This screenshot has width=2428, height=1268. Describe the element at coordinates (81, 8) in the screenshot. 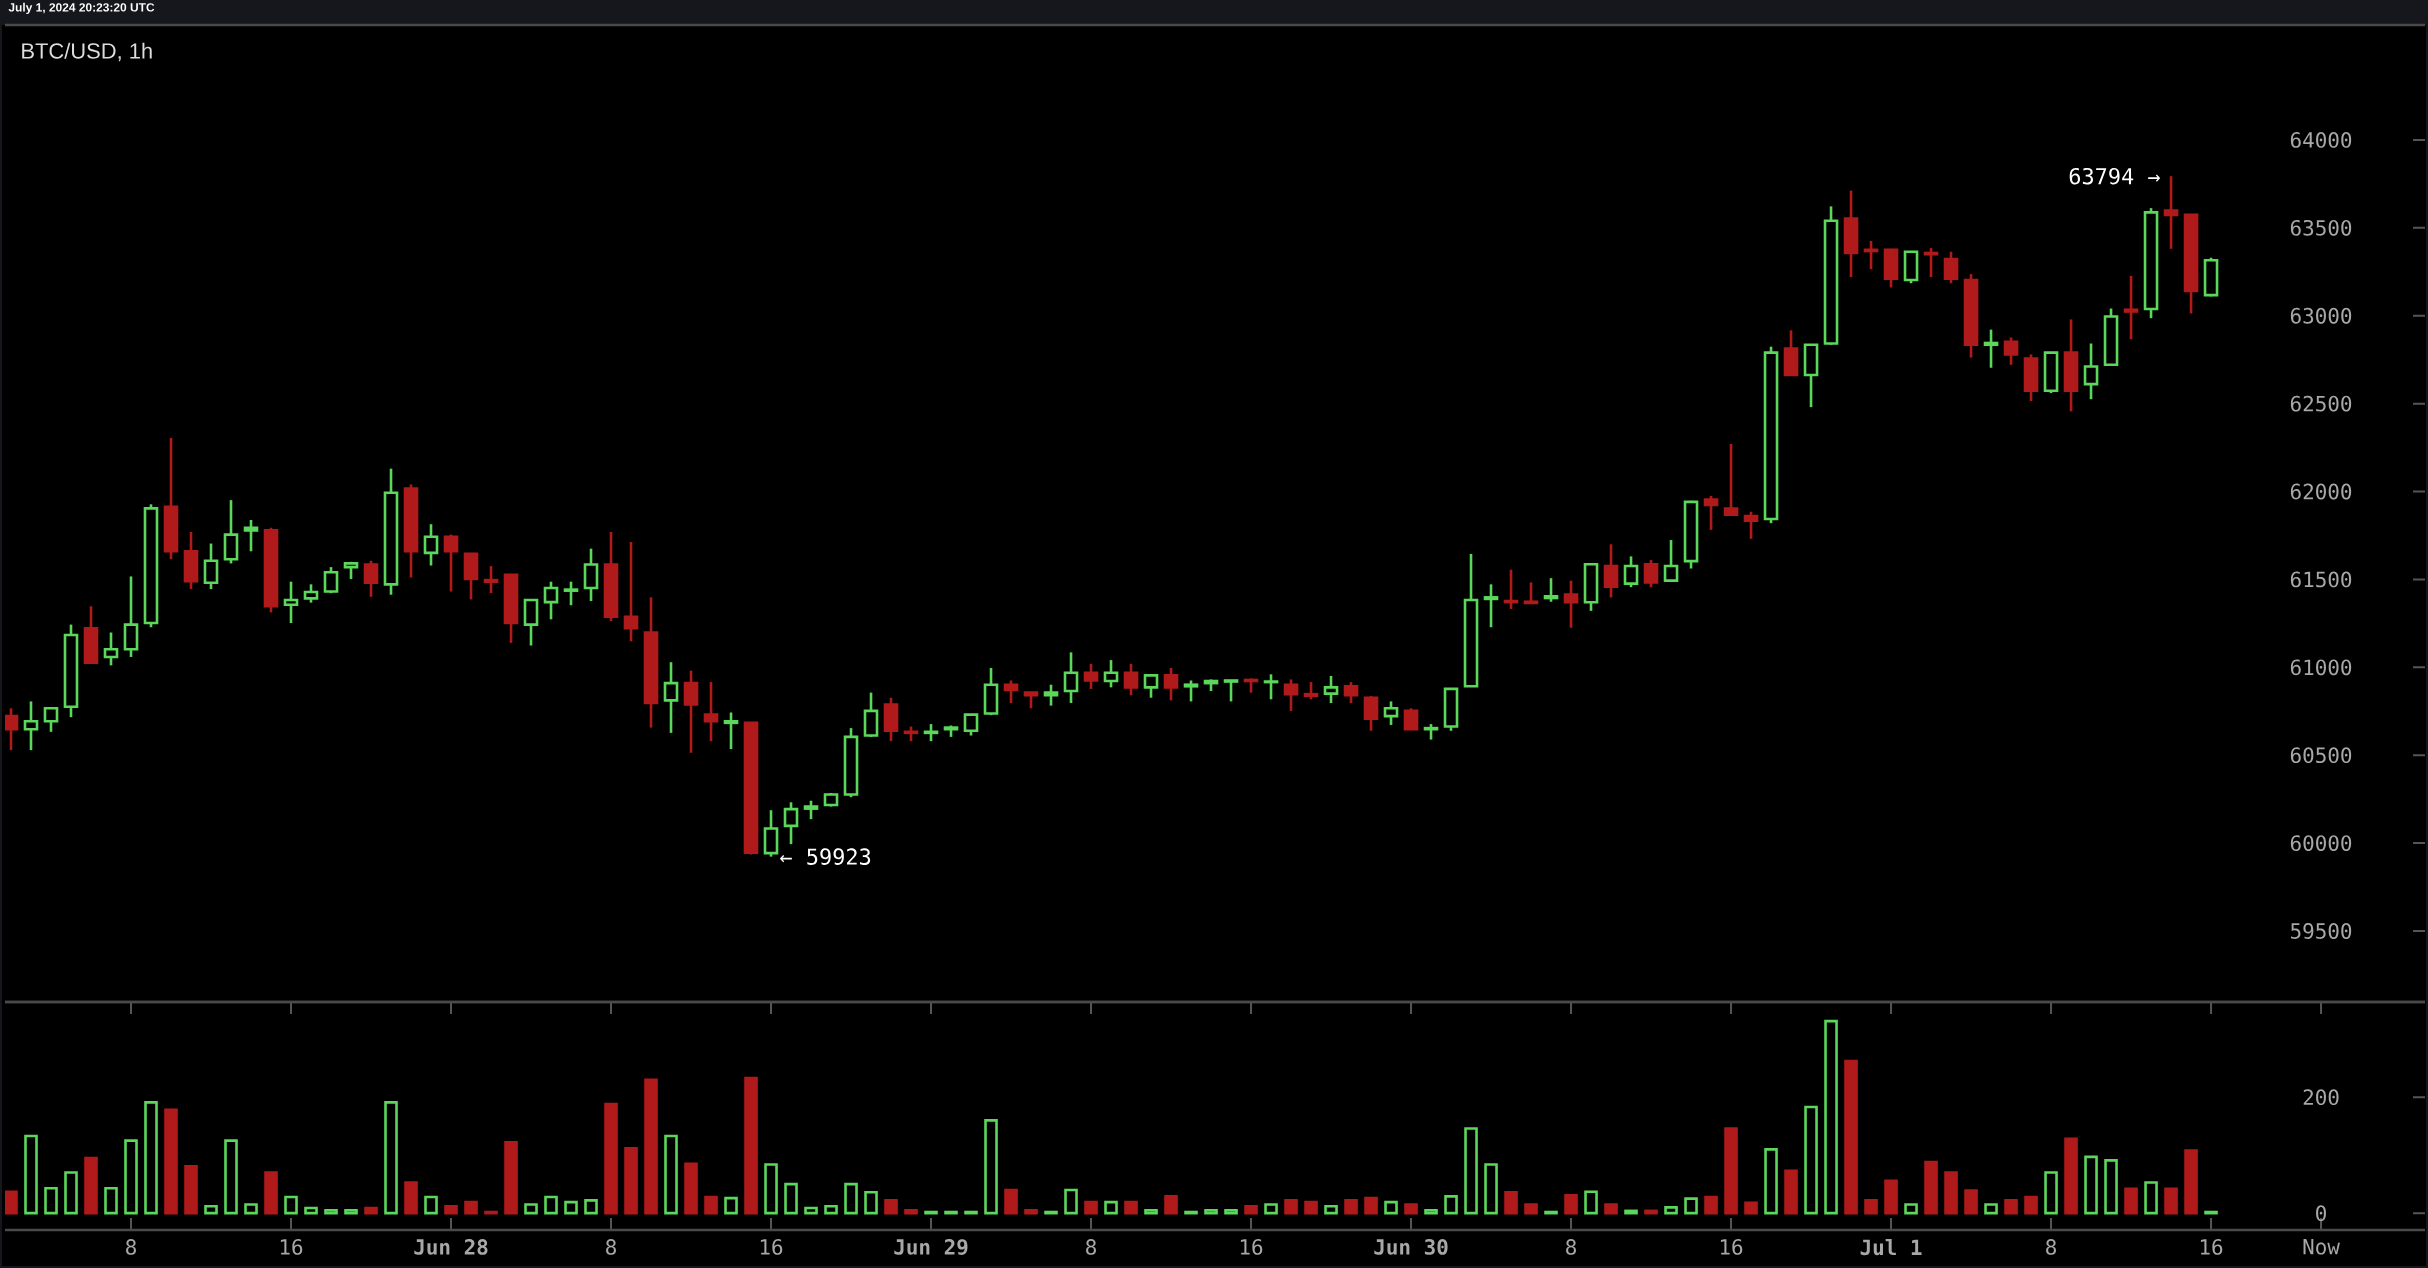

I see `text: July 1, 2024 20:23:20 UTC` at that location.